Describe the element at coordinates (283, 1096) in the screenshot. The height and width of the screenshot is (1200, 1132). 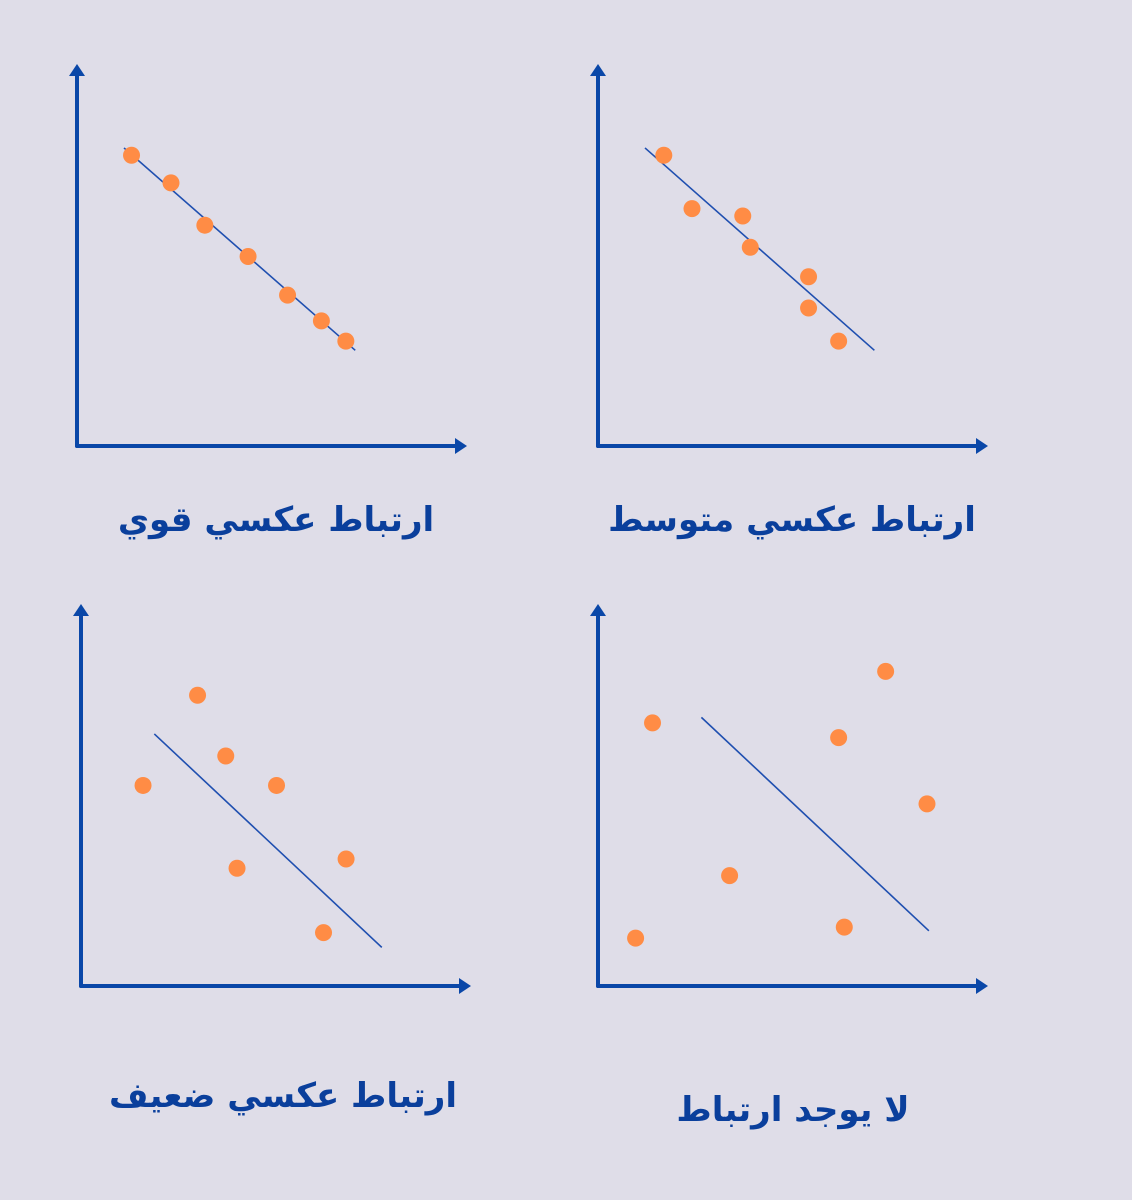
I see `caption-weak-negative: ارتباط عكسي ضعيف` at that location.